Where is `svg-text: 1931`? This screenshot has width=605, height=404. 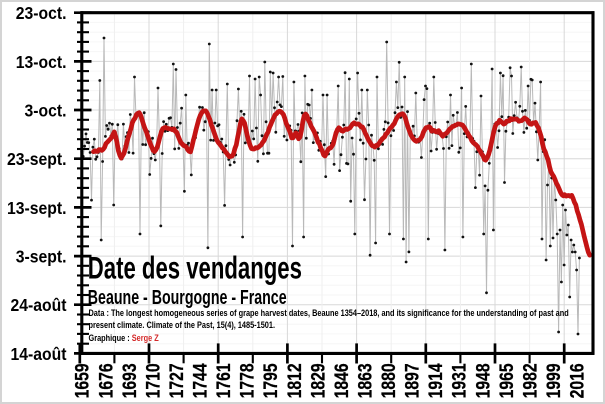
svg-text: 1931 is located at coordinates (459, 380).